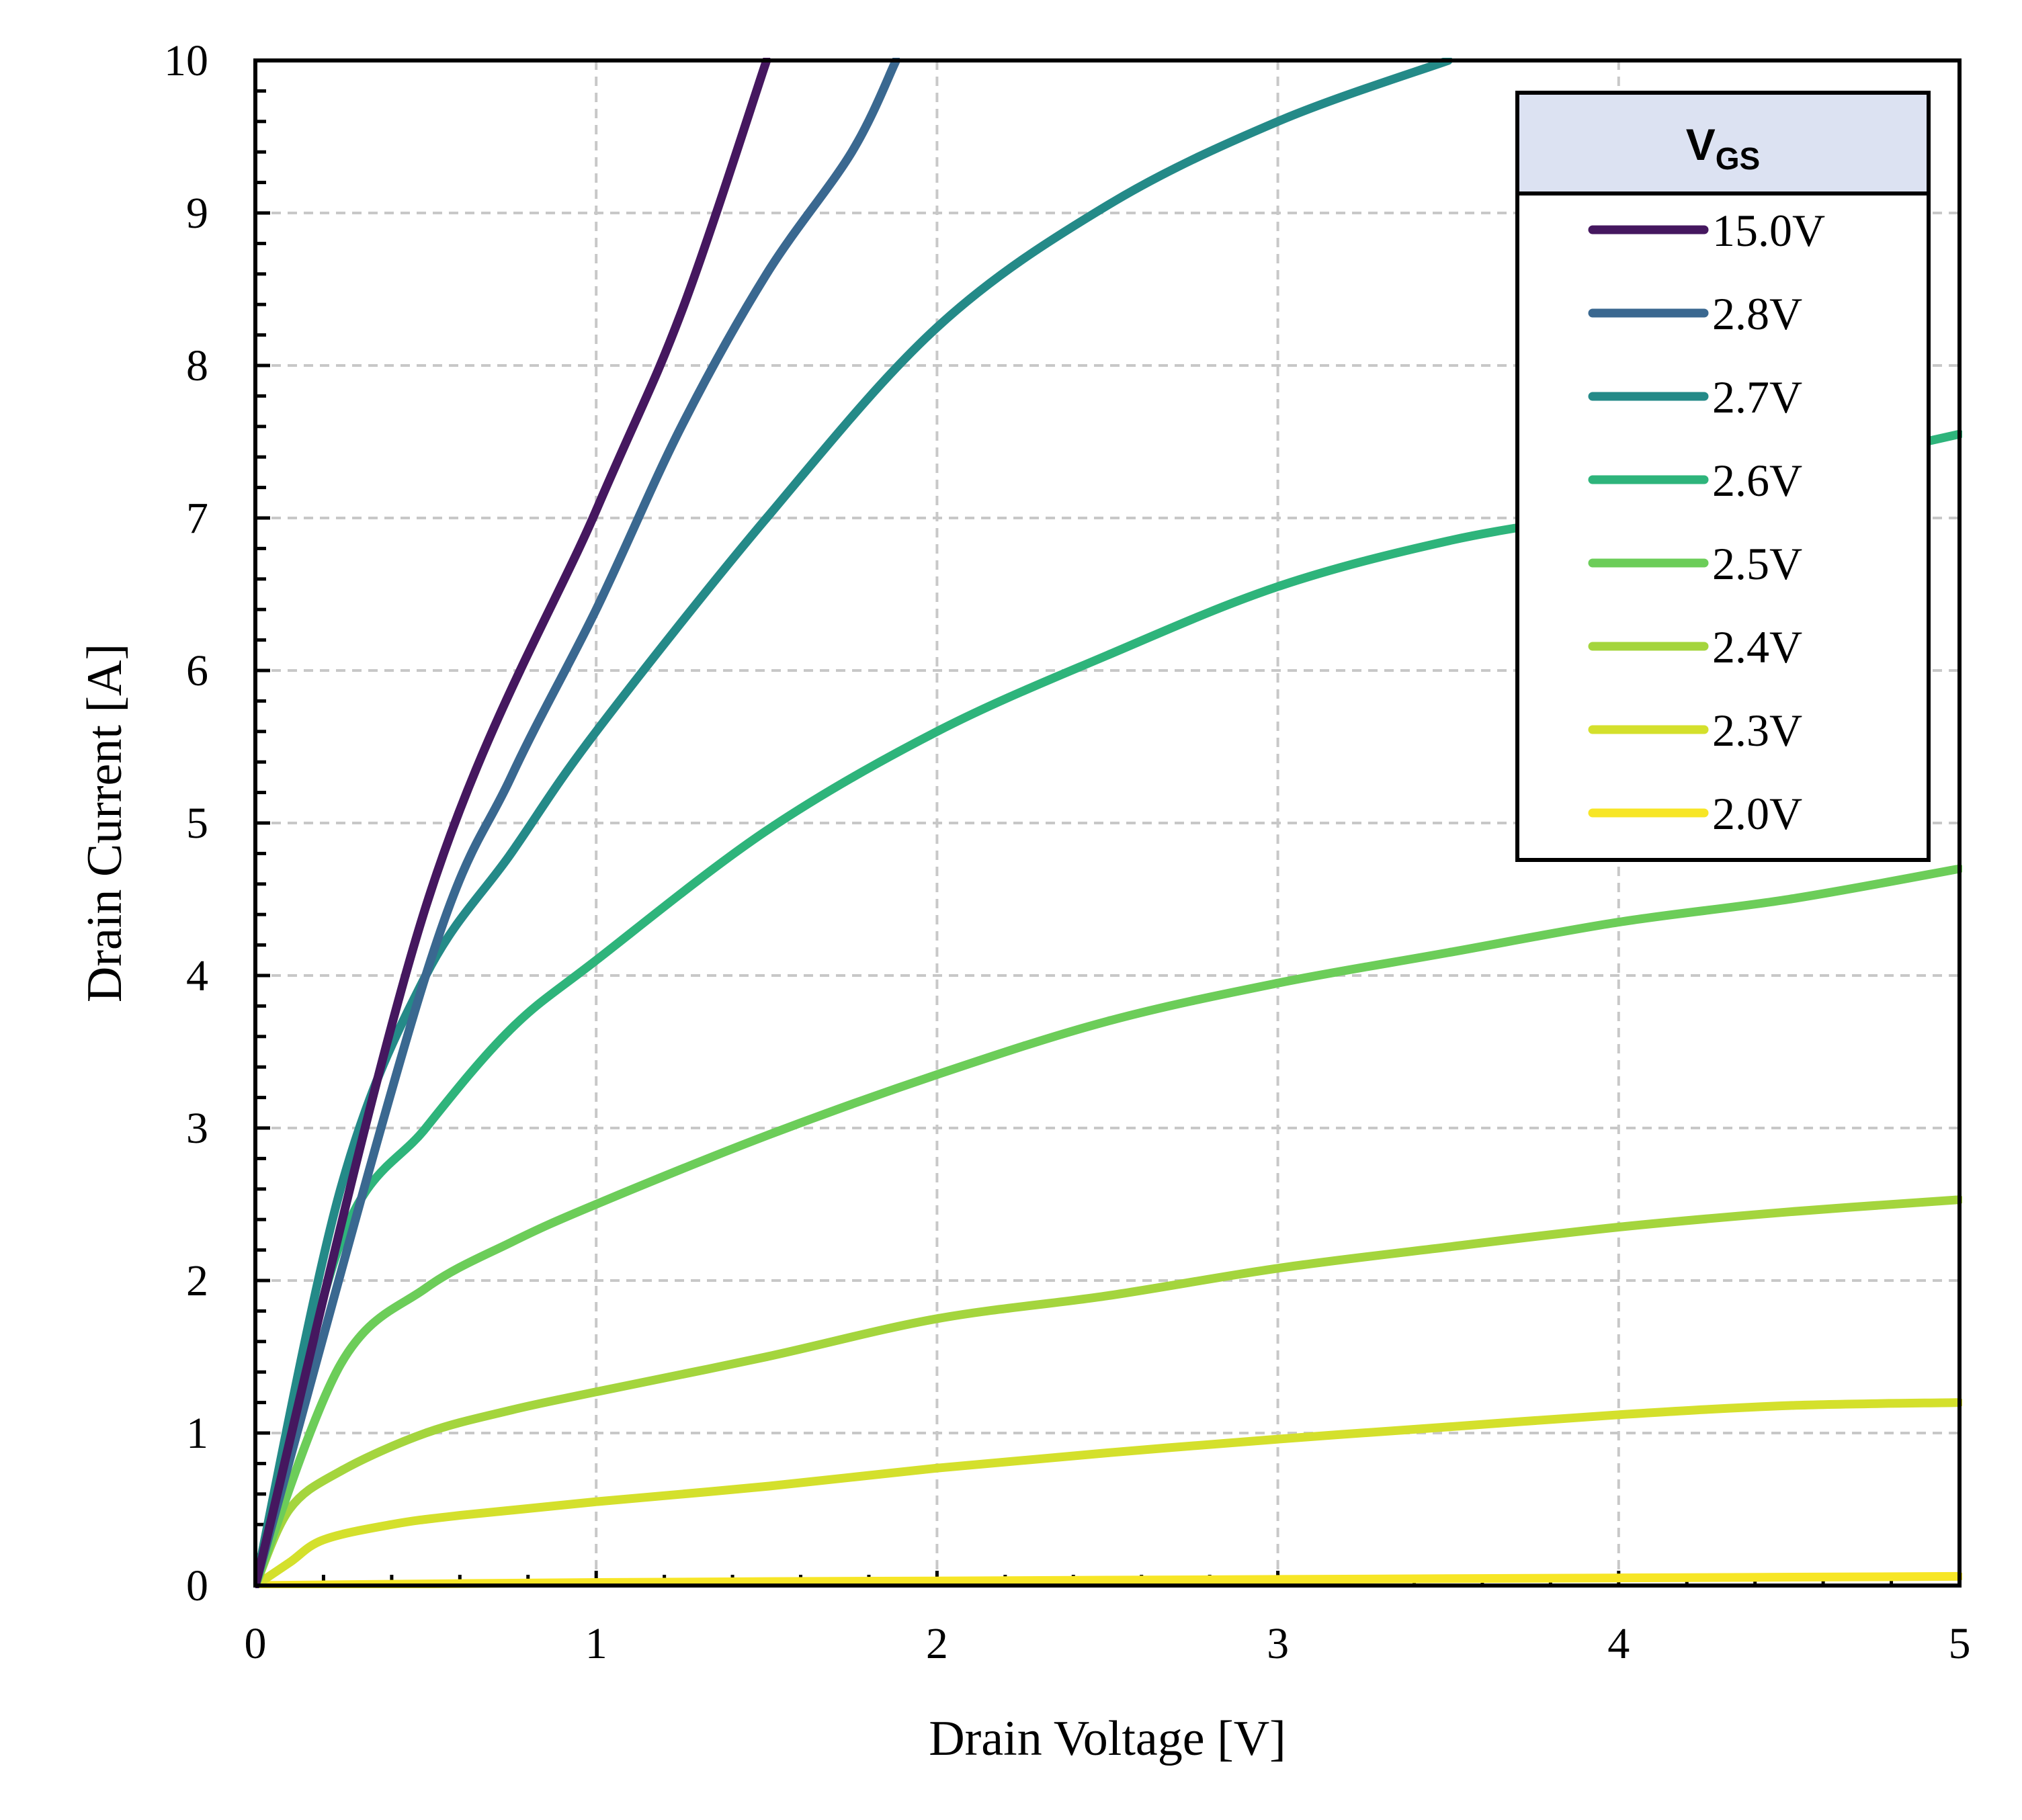 The image size is (2022, 1820). I want to click on y-tick-label: 0, so click(197, 1586).